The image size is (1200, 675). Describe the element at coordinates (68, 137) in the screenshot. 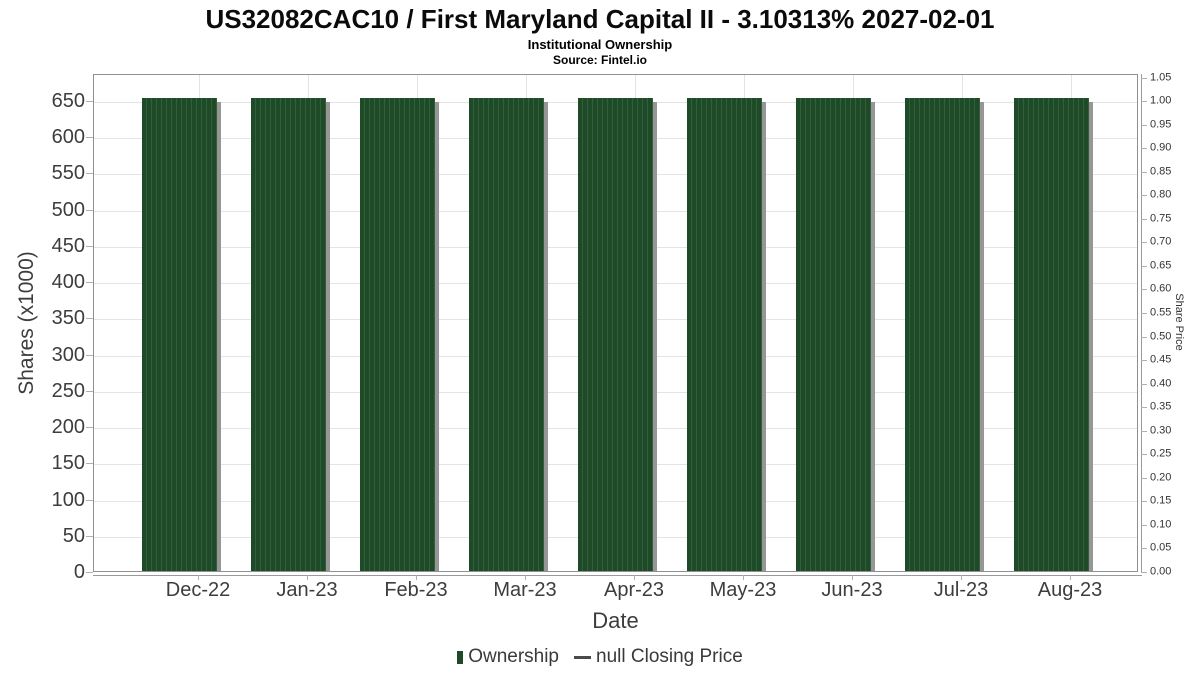

I see `y-axis-tick-label-left: 600` at that location.